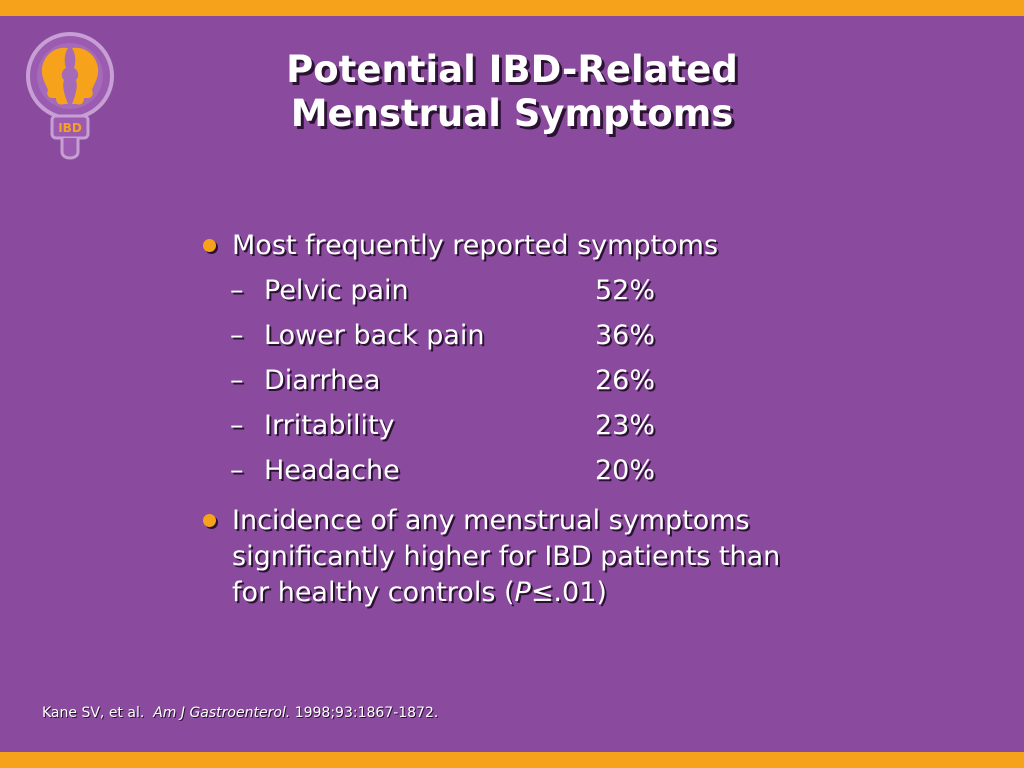 Image resolution: width=1024 pixels, height=768 pixels. Describe the element at coordinates (520, 425) in the screenshot. I see `symptom-row: – Irritability 23%` at that location.